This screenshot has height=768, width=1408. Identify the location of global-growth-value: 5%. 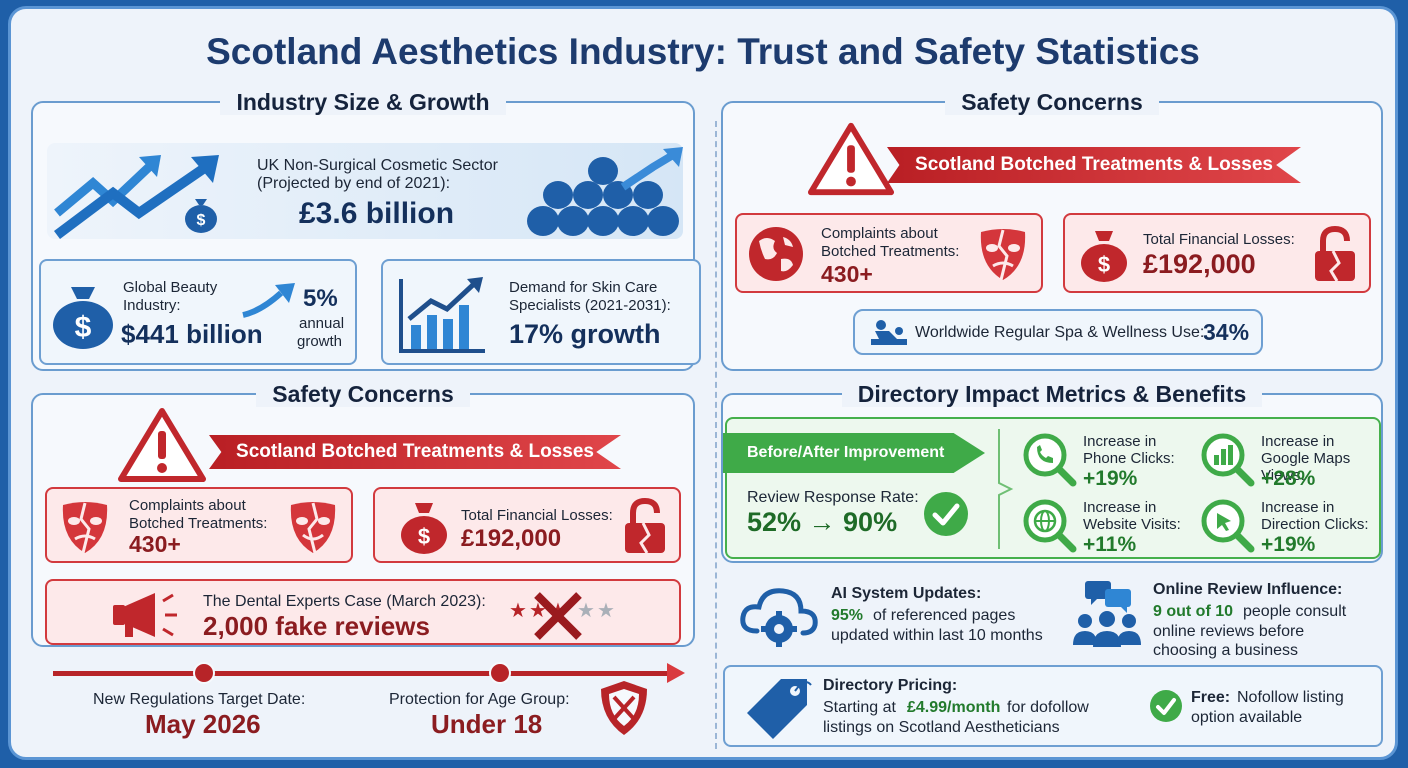
(320, 298).